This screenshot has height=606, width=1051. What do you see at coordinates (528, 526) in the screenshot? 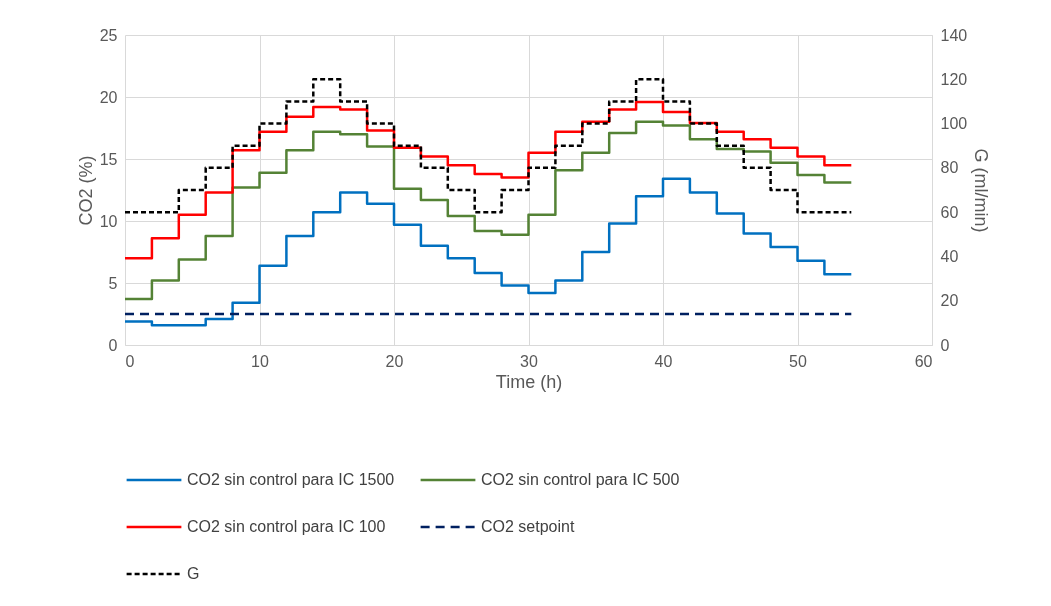
I see `legend-label: CO2 setpoint` at bounding box center [528, 526].